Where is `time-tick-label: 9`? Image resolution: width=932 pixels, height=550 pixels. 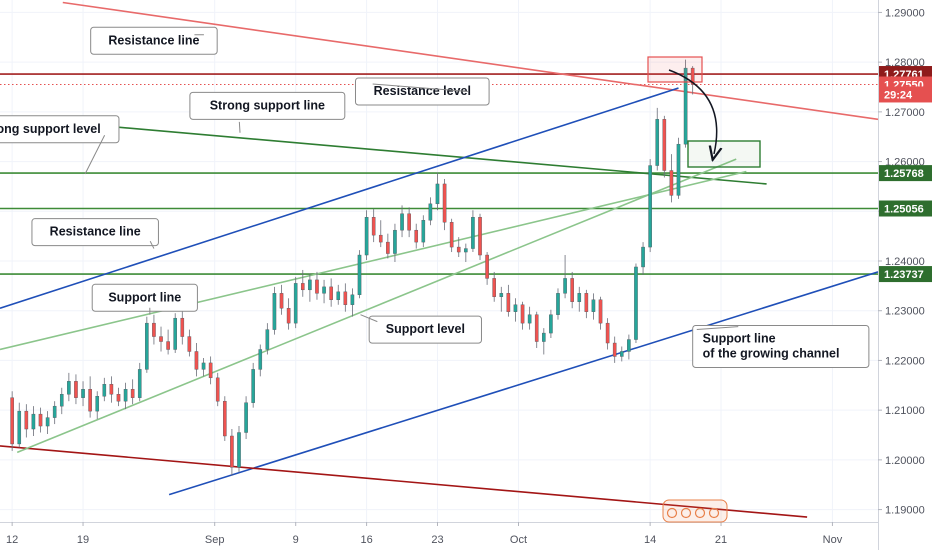 time-tick-label: 9 is located at coordinates (296, 540).